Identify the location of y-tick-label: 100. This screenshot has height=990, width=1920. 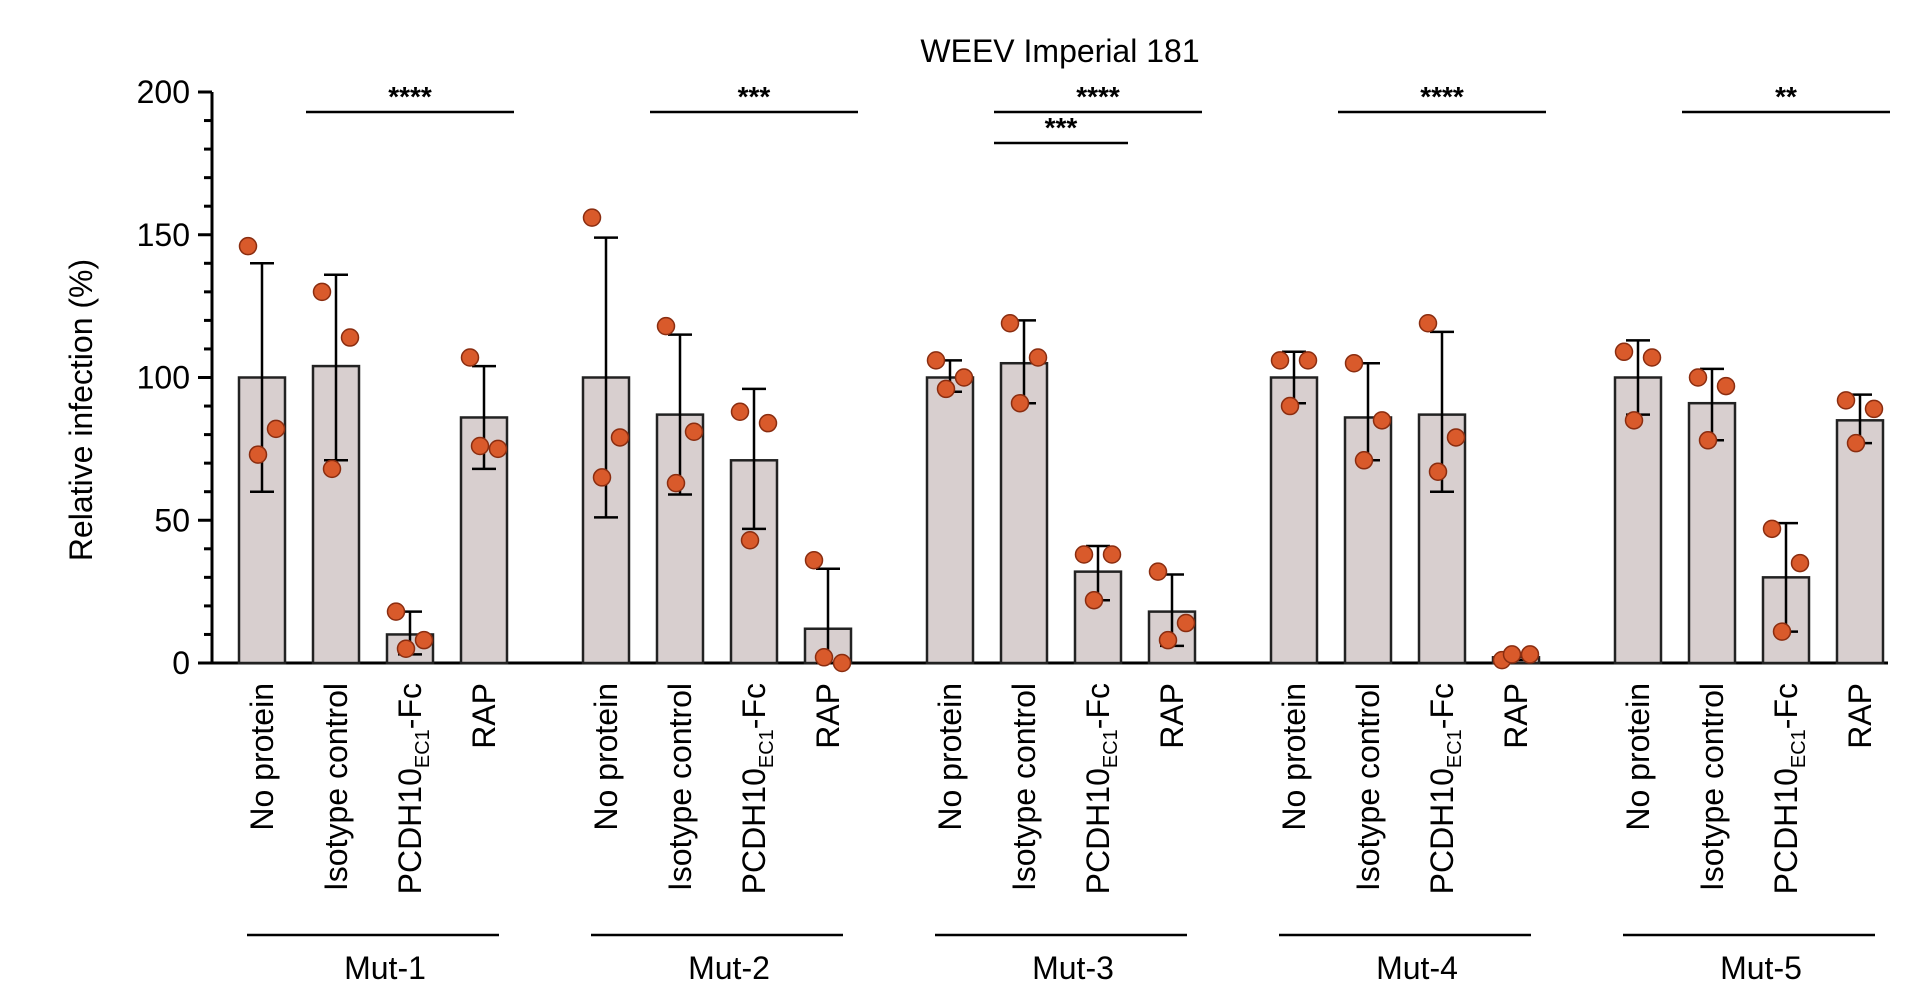
(163, 378).